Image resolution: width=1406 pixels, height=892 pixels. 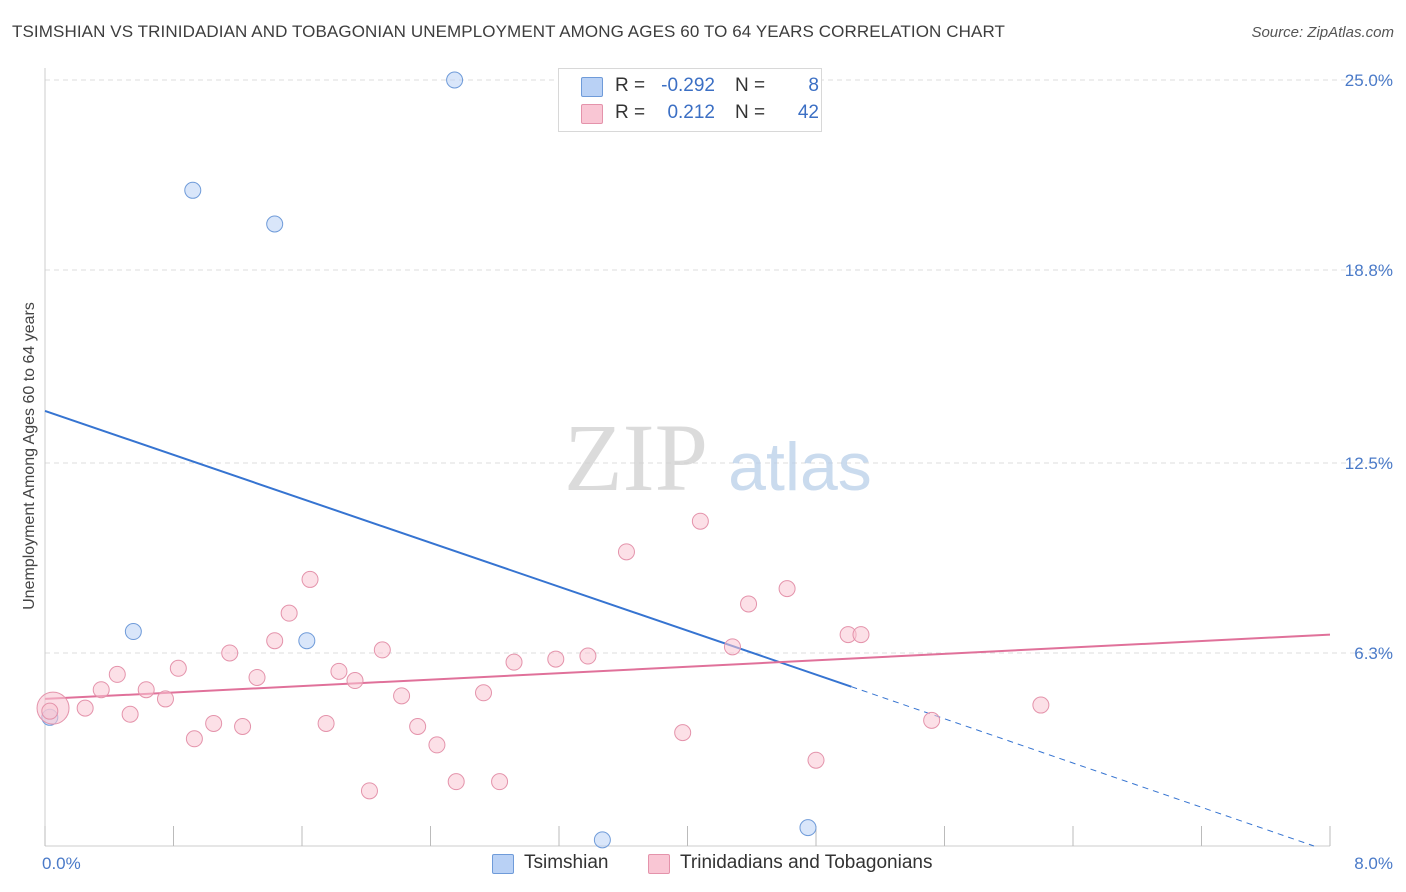 What do you see at coordinates (808, 112) in the screenshot?
I see `legend-n-value: 42` at bounding box center [808, 112].